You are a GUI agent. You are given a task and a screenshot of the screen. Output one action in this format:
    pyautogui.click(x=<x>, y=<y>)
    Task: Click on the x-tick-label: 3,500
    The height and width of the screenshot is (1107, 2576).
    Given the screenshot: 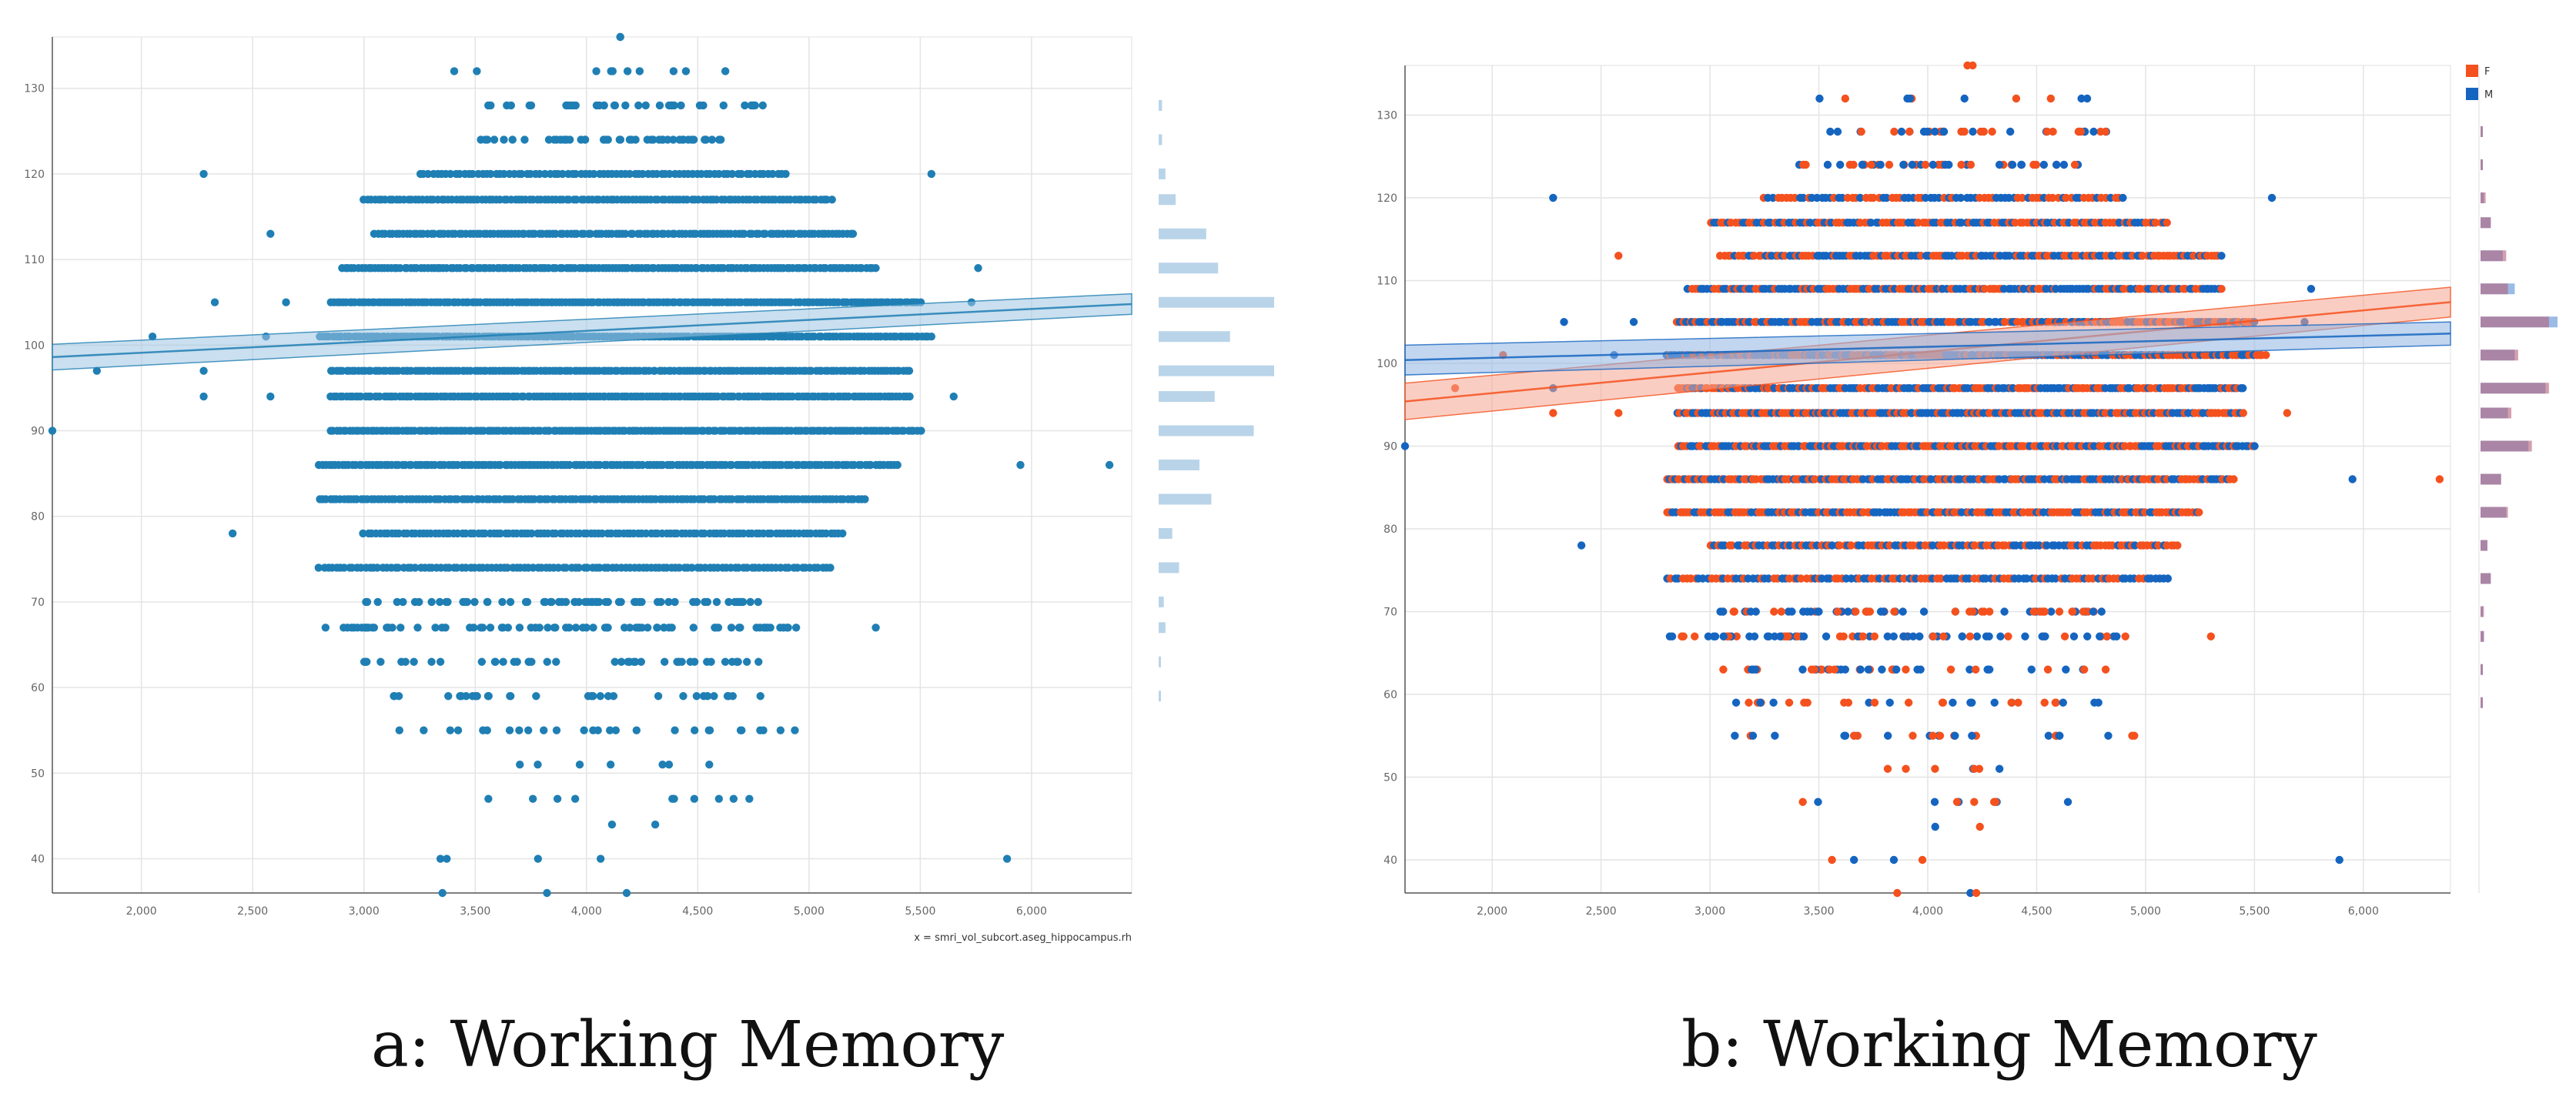 What is the action you would take?
    pyautogui.click(x=1818, y=911)
    